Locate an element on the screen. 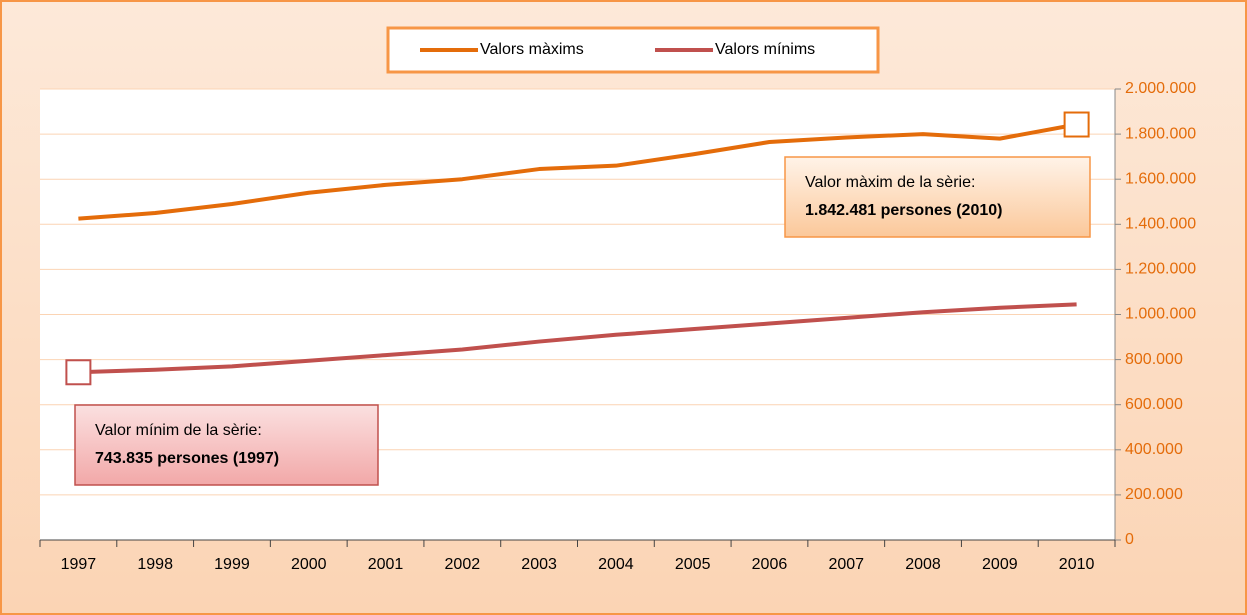 The height and width of the screenshot is (615, 1247). x-tick-label: 2007 is located at coordinates (846, 564).